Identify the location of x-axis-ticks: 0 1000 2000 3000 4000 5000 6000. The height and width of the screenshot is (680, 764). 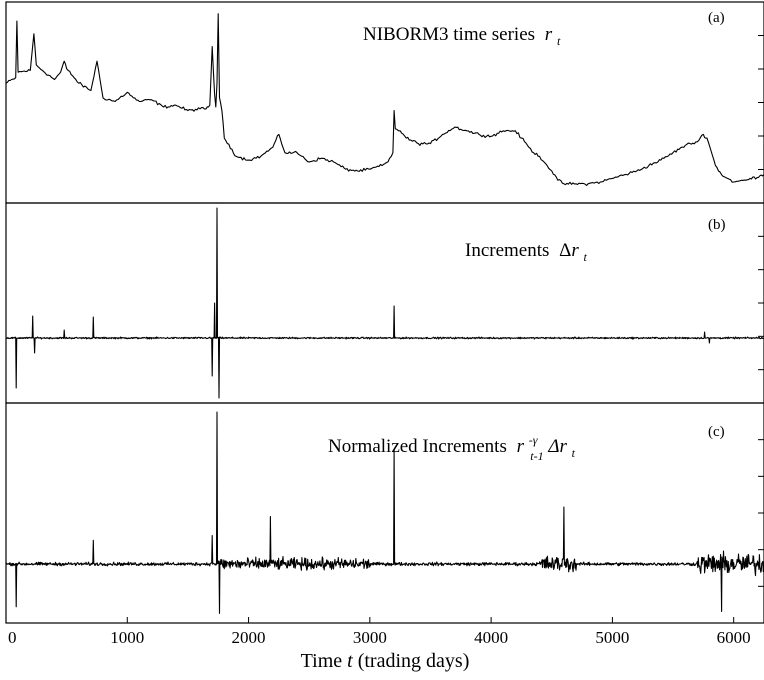
(378, 632).